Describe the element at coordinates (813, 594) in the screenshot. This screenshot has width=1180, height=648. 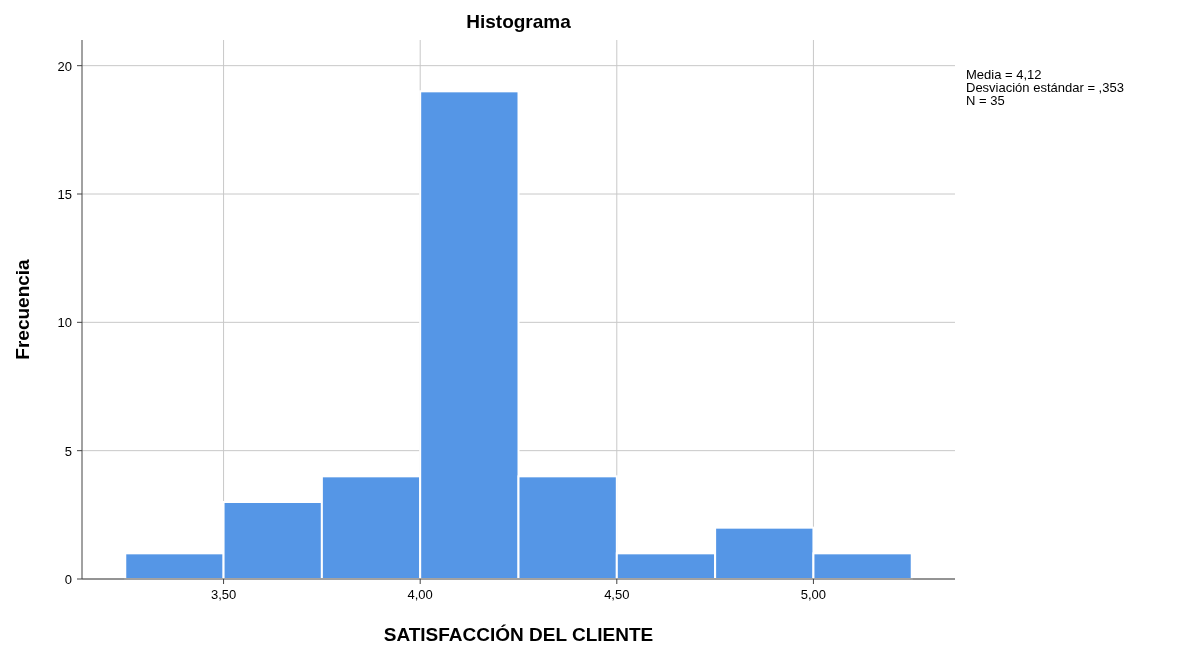
I see `x-tick-label: 5,00` at that location.